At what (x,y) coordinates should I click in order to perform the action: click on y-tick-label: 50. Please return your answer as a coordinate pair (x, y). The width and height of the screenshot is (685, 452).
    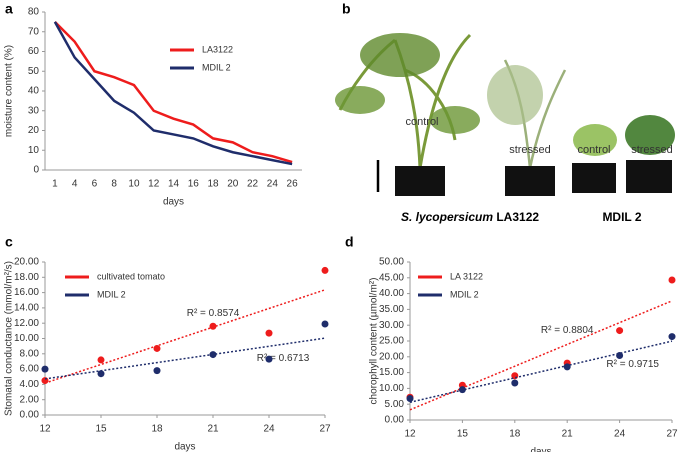
    Looking at the image, I should click on (34, 71).